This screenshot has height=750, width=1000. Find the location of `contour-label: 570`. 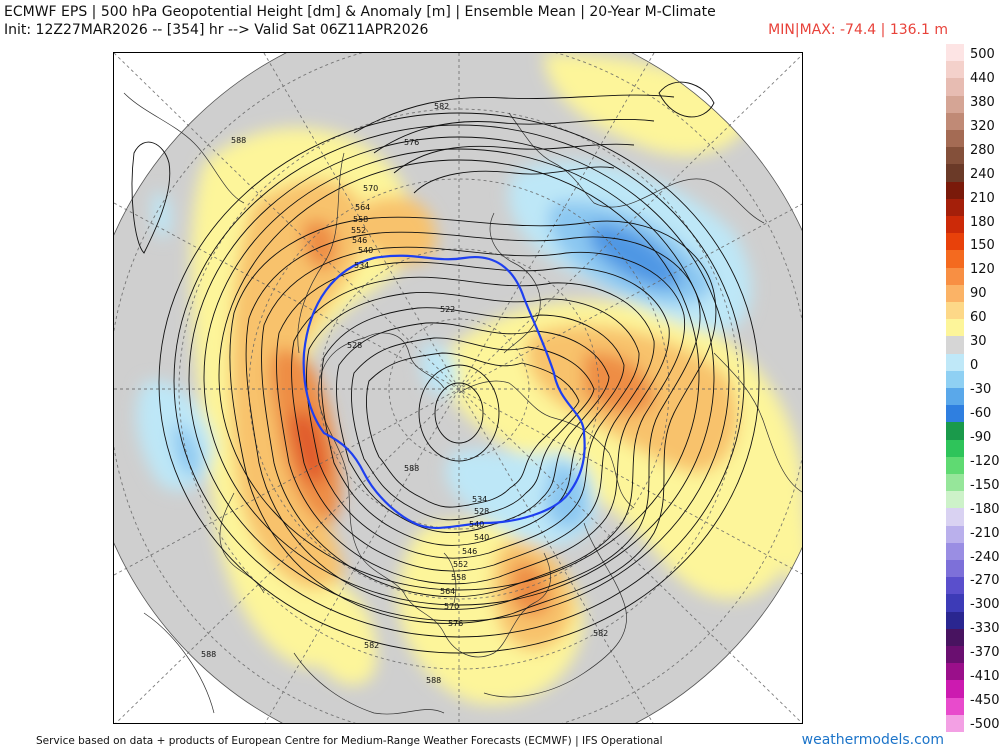

contour-label: 570 is located at coordinates (370, 188).